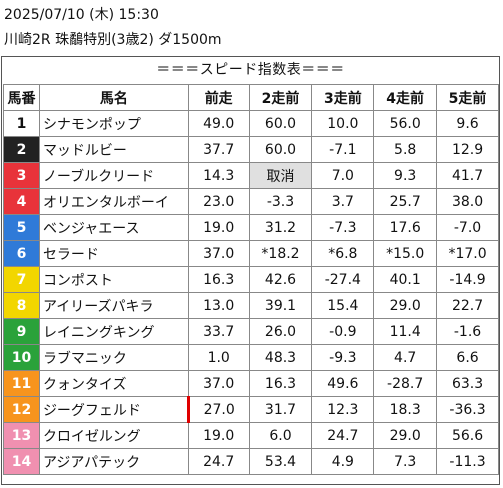 The image size is (503, 488). Describe the element at coordinates (405, 331) in the screenshot. I see `speed-index-cell: 11.4` at that location.